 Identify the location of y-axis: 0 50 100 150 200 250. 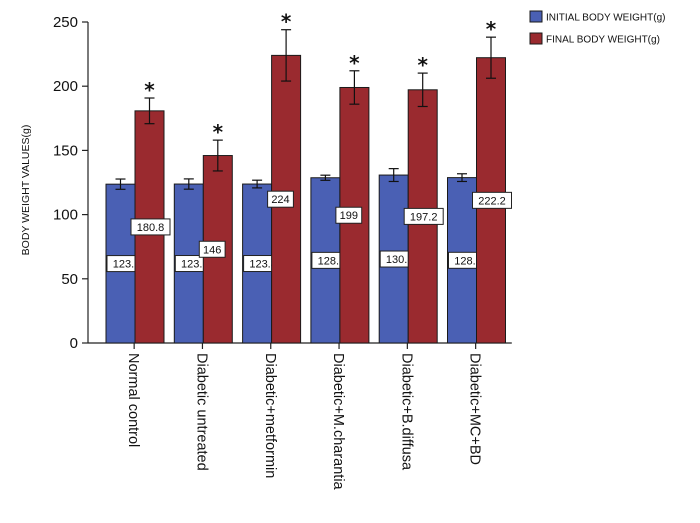
(71, 183).